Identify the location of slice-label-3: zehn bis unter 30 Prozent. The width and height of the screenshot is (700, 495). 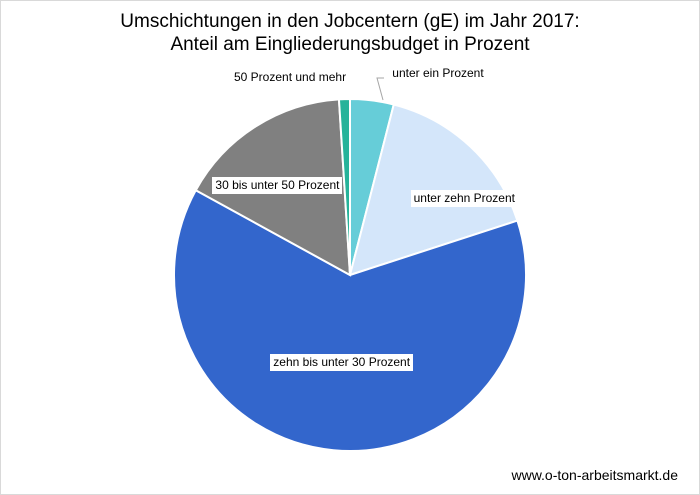
(342, 363).